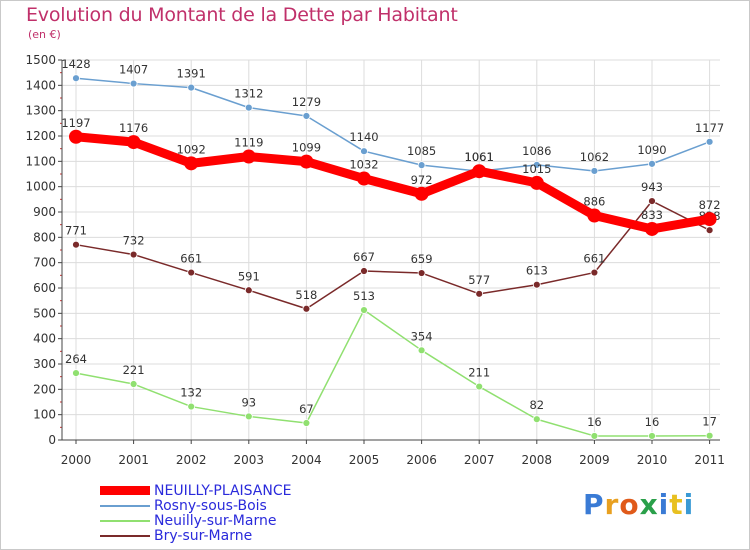 The width and height of the screenshot is (750, 550). Describe the element at coordinates (44, 389) in the screenshot. I see `y-tick-label: 200` at that location.